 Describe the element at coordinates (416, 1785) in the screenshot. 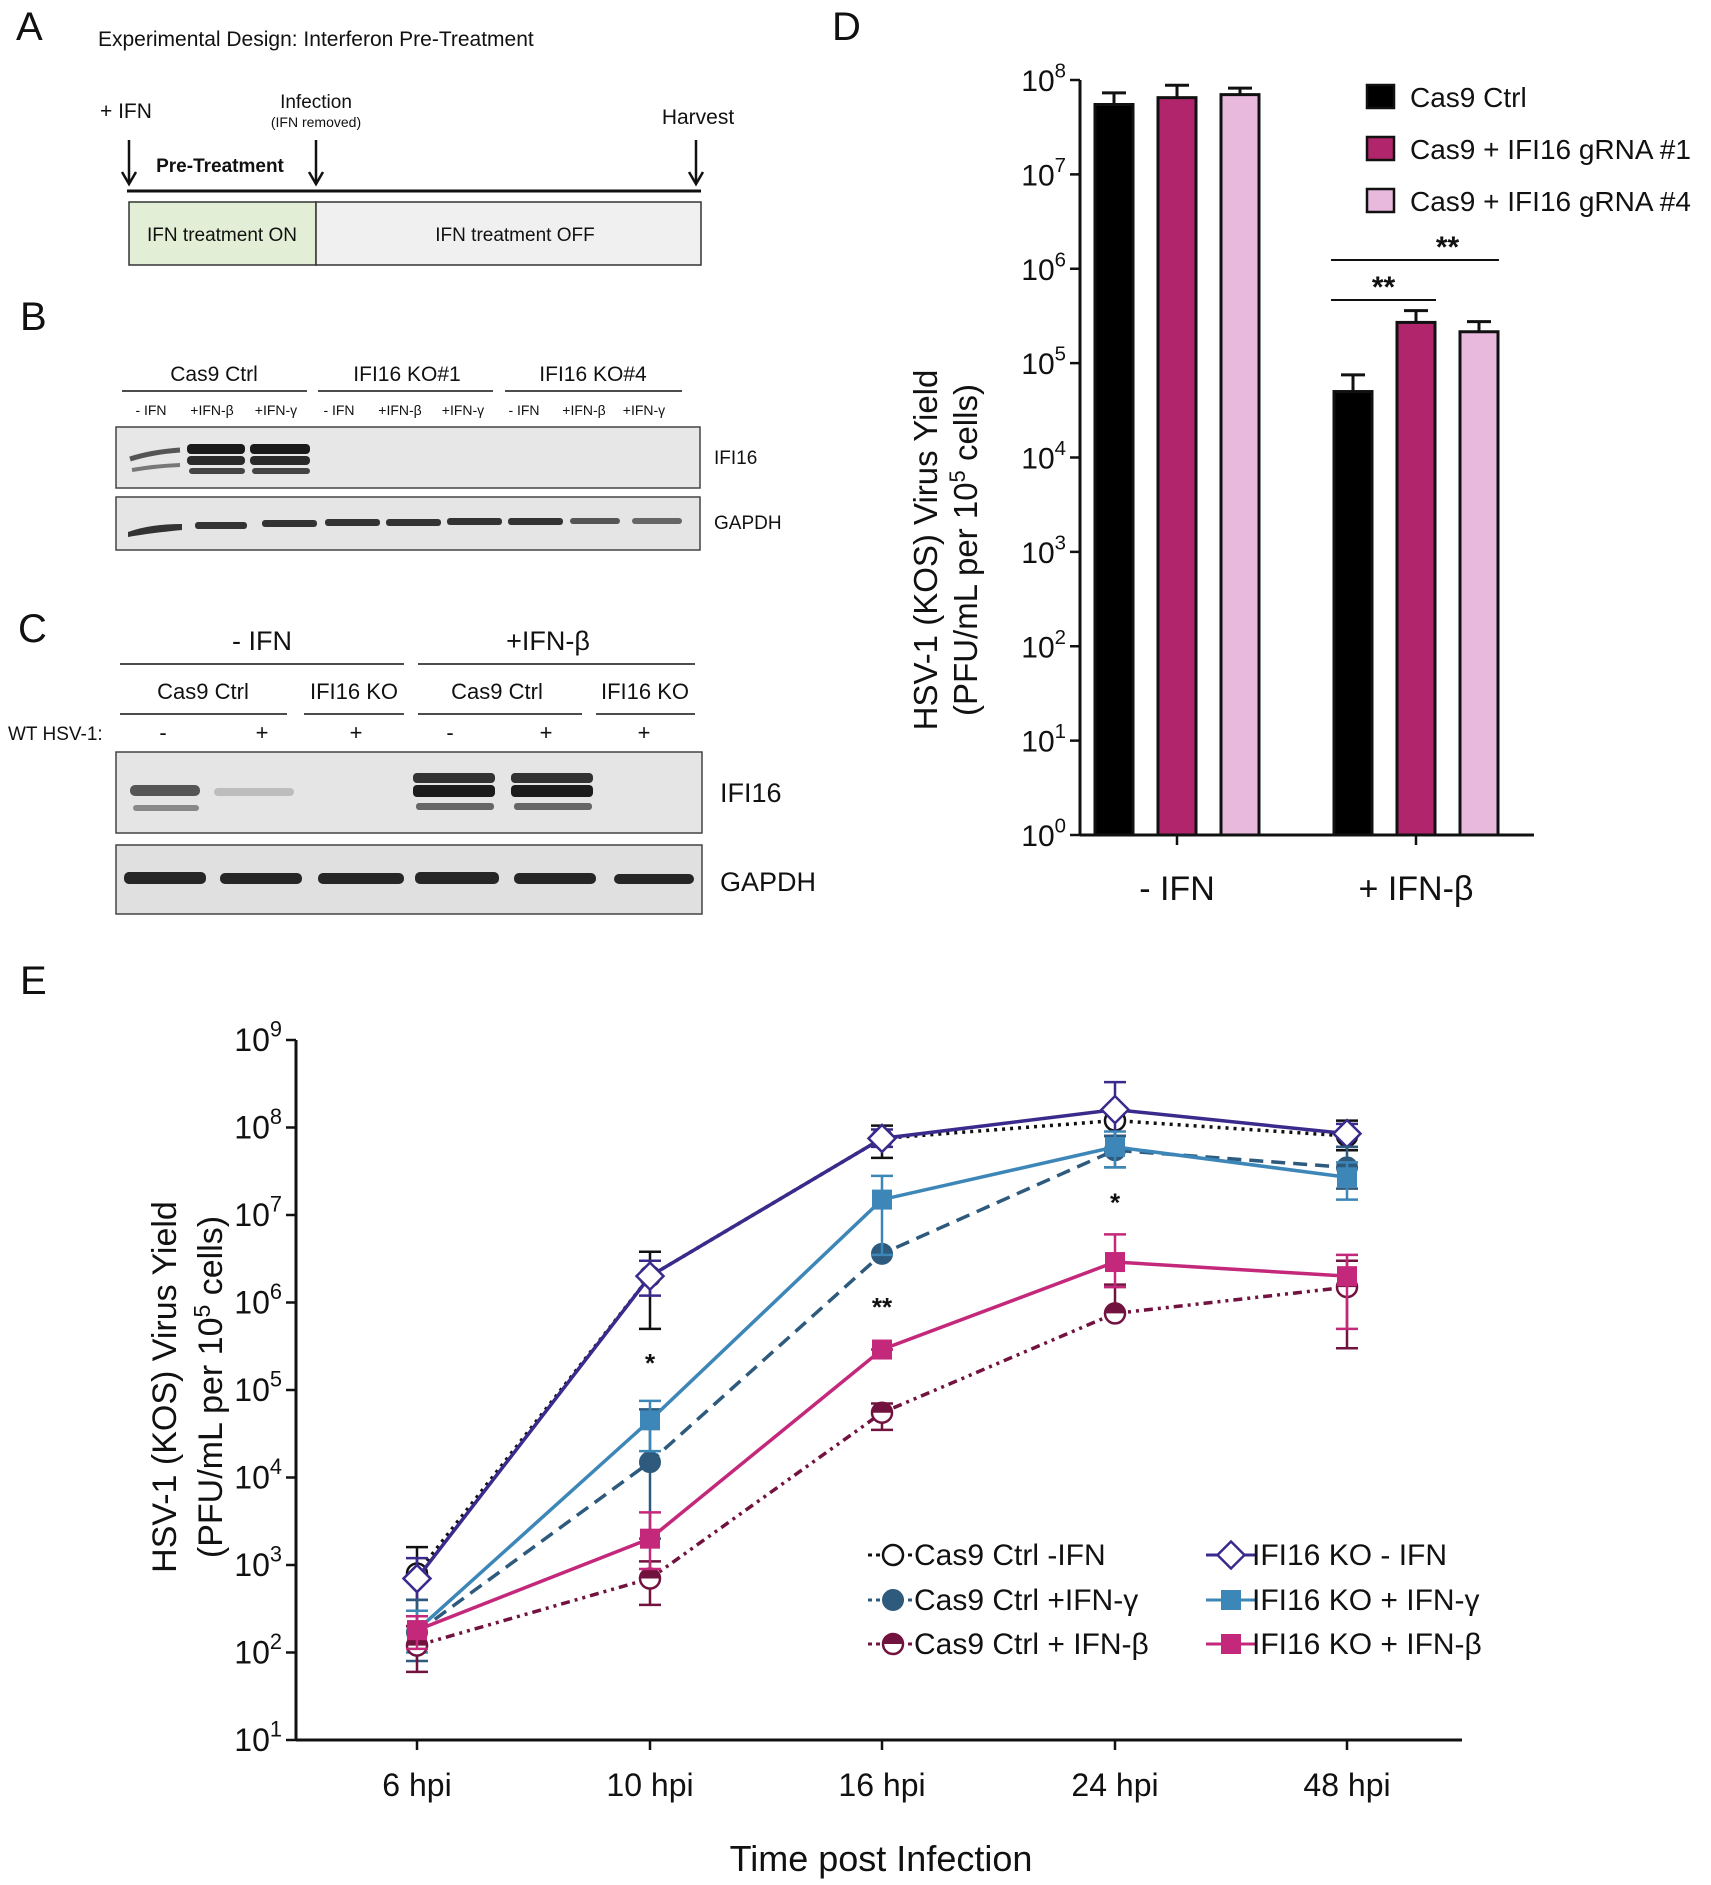

I see `x-tick-label: 6 hpi` at that location.